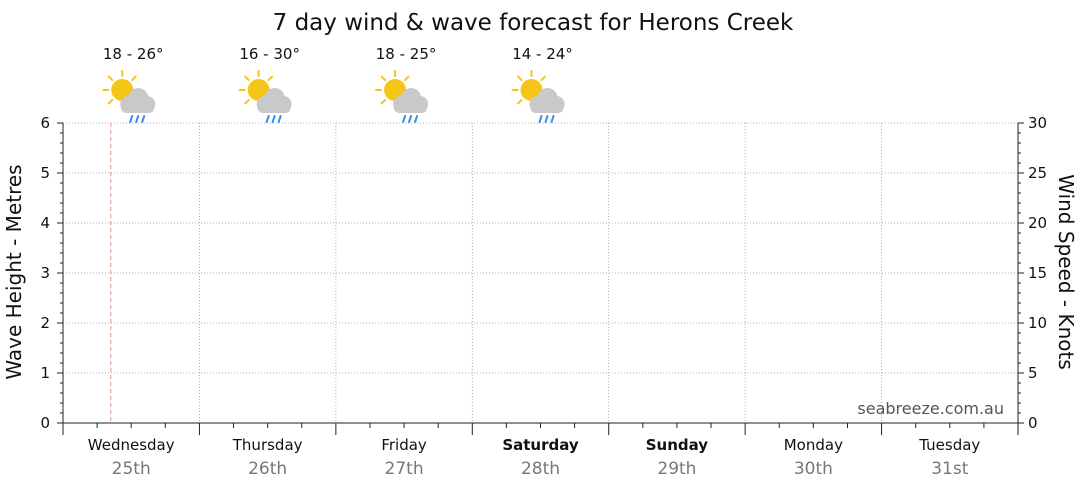 Image resolution: width=1080 pixels, height=490 pixels. I want to click on y-tick-label-right: 25, so click(1037, 173).